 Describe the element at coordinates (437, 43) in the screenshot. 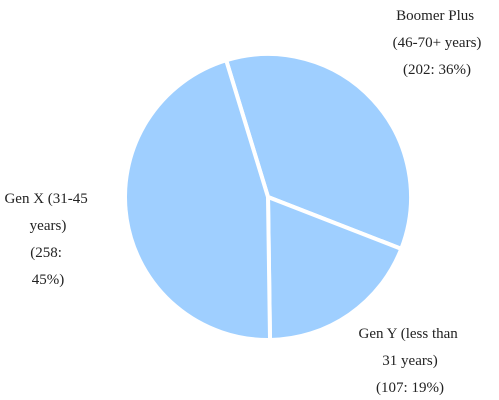

I see `slice-label-line: (46-70+ years)` at that location.